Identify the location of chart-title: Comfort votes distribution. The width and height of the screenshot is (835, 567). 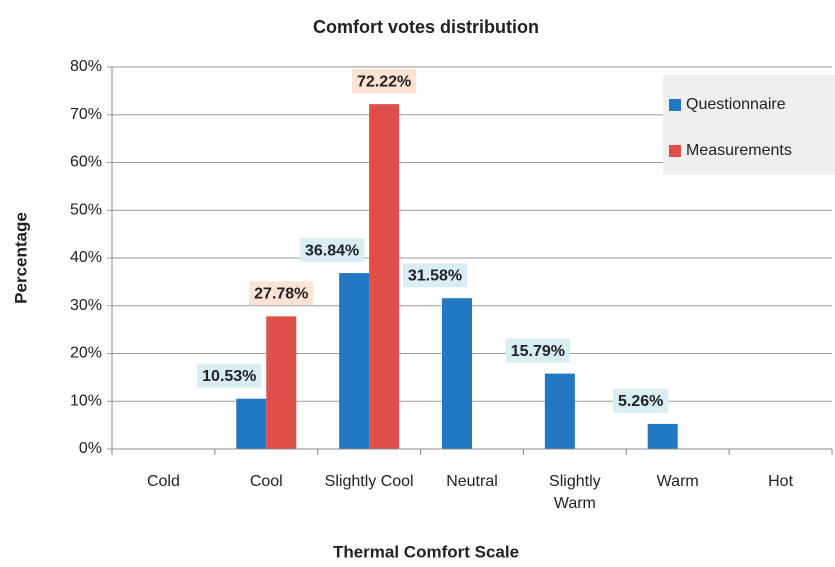
(426, 27).